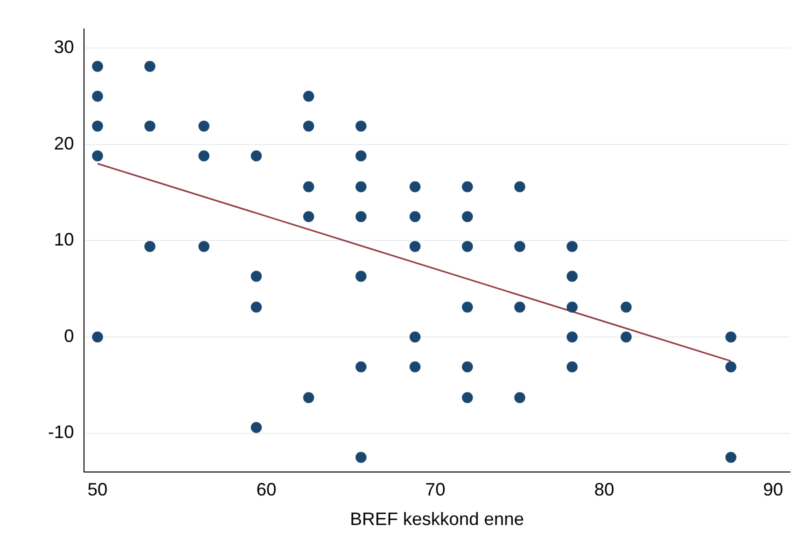 The height and width of the screenshot is (544, 808). Describe the element at coordinates (435, 490) in the screenshot. I see `x-tick-label: 70` at that location.